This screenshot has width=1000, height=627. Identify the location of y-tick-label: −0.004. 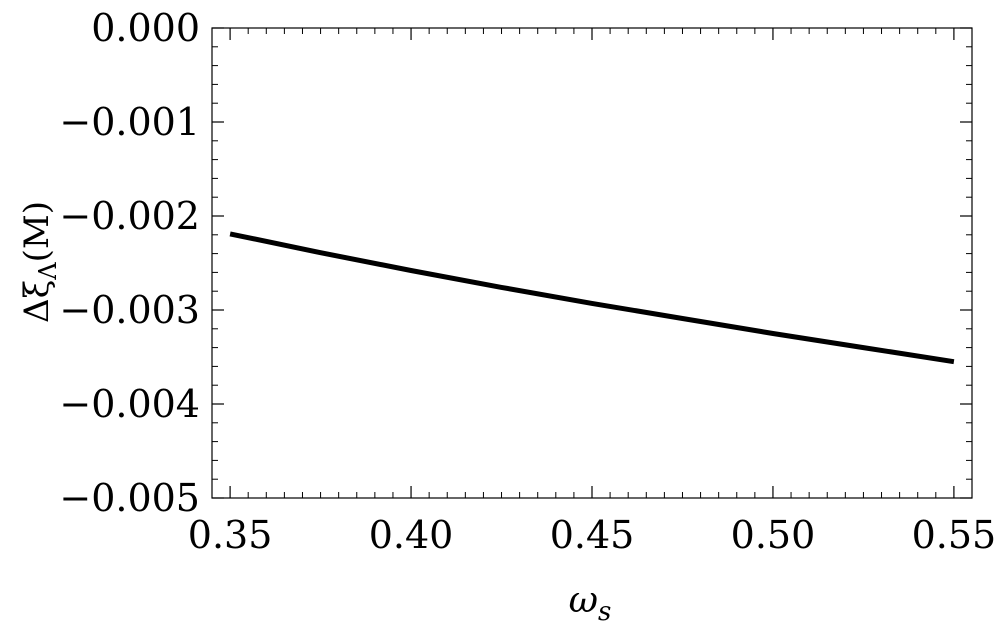
(129, 404).